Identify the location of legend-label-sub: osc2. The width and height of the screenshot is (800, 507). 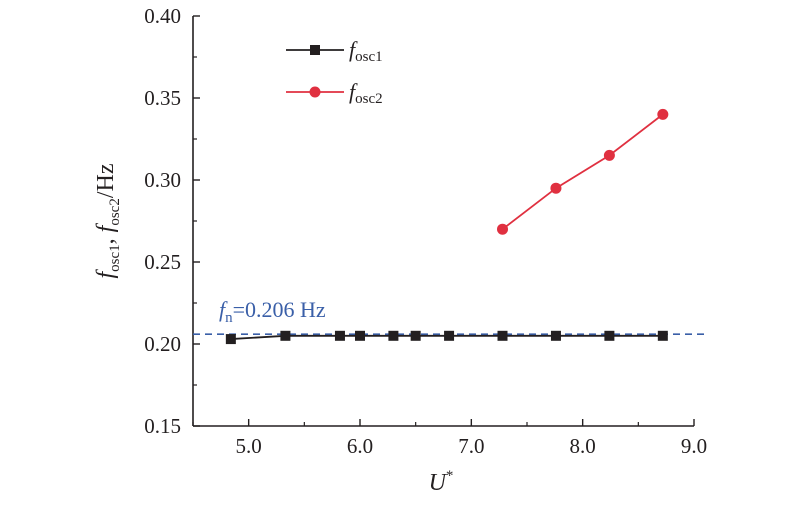
(369, 99).